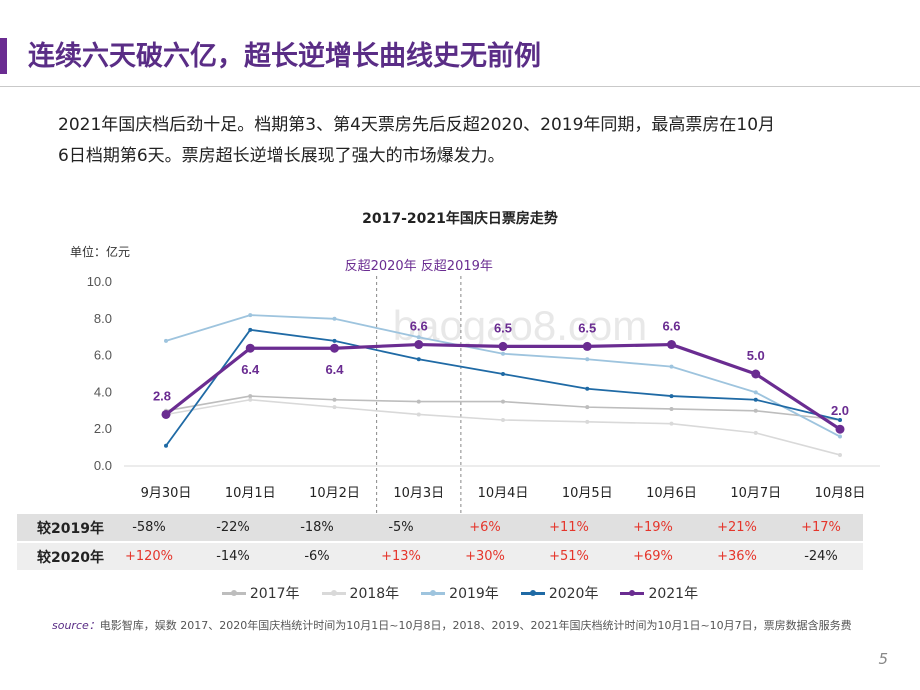  Describe the element at coordinates (671, 493) in the screenshot. I see `x-tick-label: 10月6日` at that location.